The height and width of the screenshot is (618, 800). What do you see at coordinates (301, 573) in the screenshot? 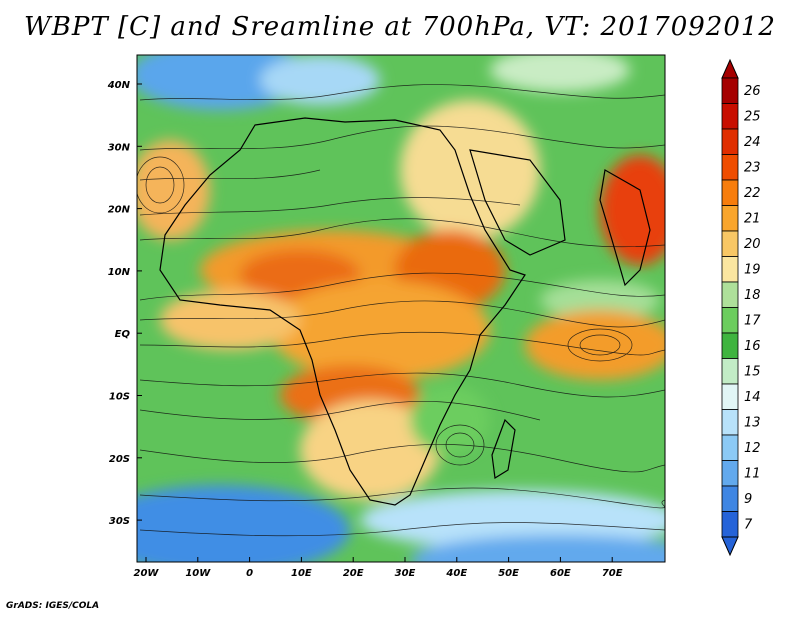
I see `lon-label: 10E` at bounding box center [301, 573].